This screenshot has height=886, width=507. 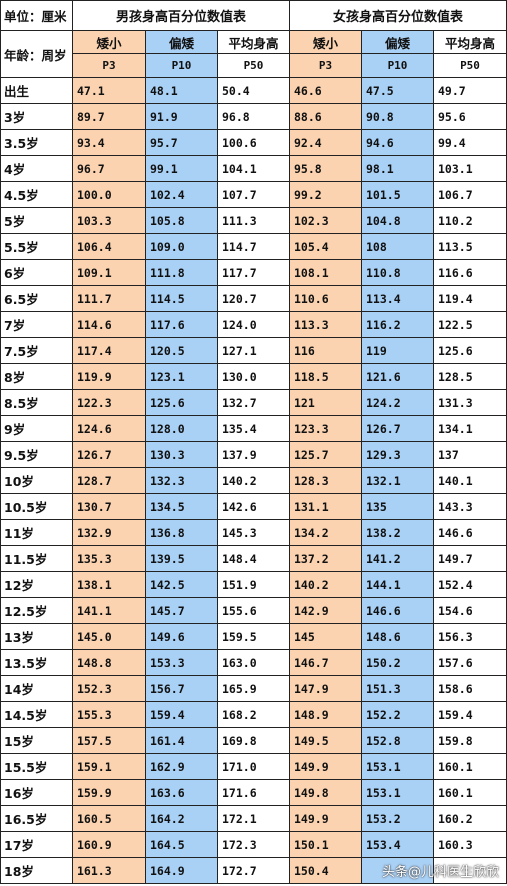 What do you see at coordinates (397, 90) in the screenshot?
I see `girls-p10-cell: 47.5` at bounding box center [397, 90].